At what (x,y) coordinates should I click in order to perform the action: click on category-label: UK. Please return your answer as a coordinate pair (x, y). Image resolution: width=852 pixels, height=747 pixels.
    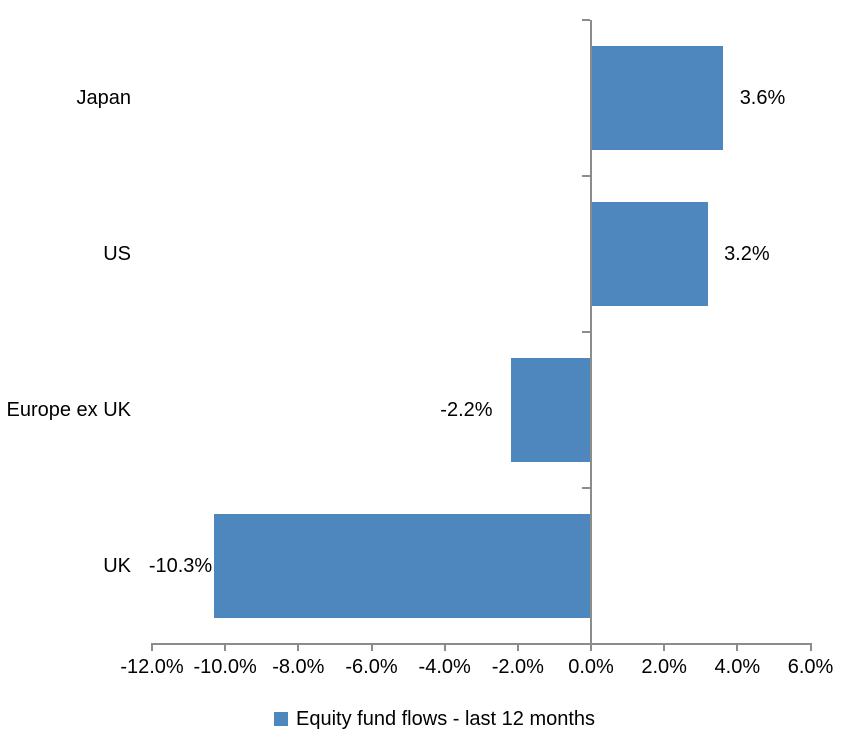
    Looking at the image, I should click on (117, 566).